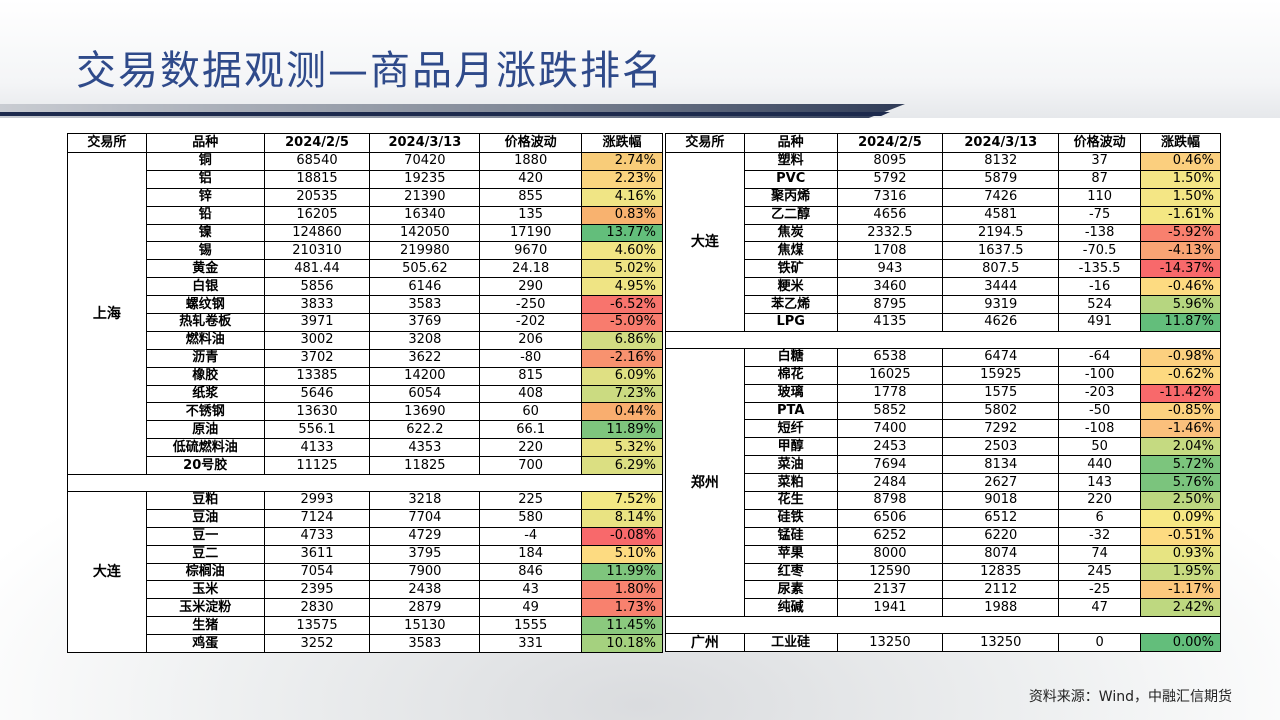  Describe the element at coordinates (890, 429) in the screenshot. I see `price-start: 7400` at that location.